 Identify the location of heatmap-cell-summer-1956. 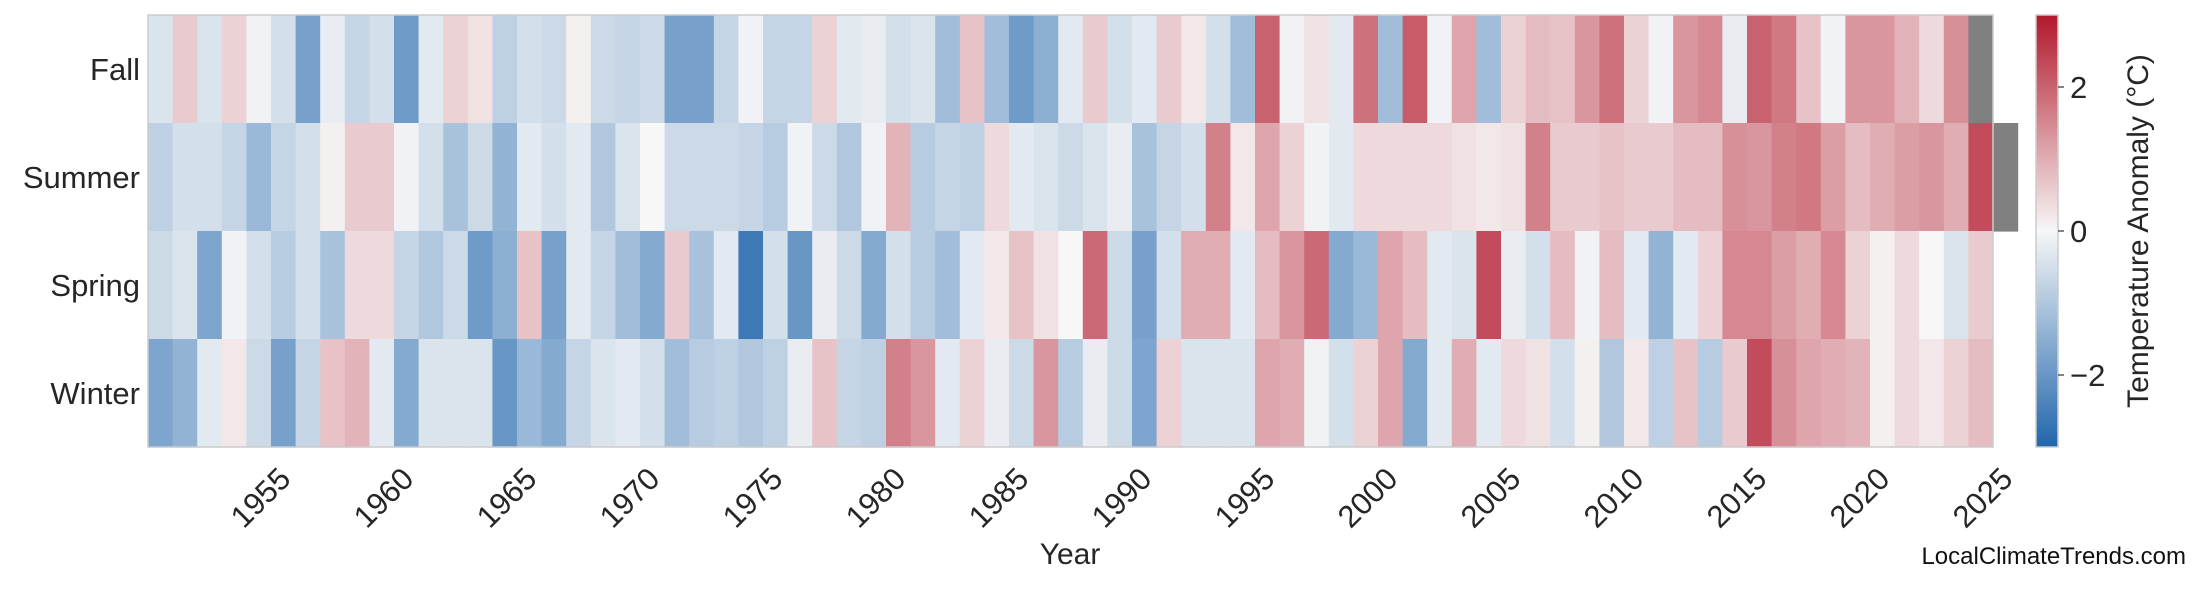
(284, 177).